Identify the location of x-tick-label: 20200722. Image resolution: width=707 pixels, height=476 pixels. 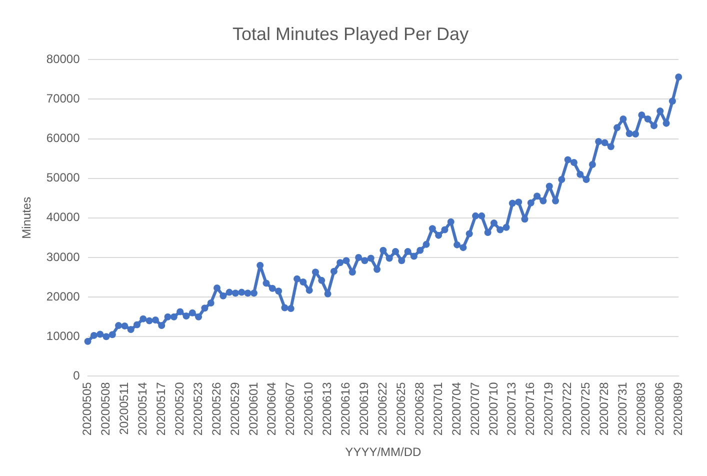
(567, 409).